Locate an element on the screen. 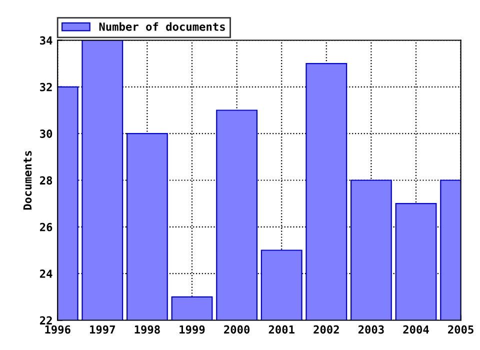  x-tick-label: 1996 is located at coordinates (57, 329).